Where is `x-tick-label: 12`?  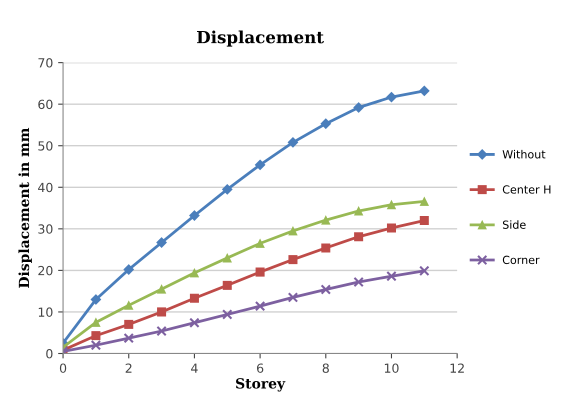
x-tick-label: 12 is located at coordinates (457, 368).